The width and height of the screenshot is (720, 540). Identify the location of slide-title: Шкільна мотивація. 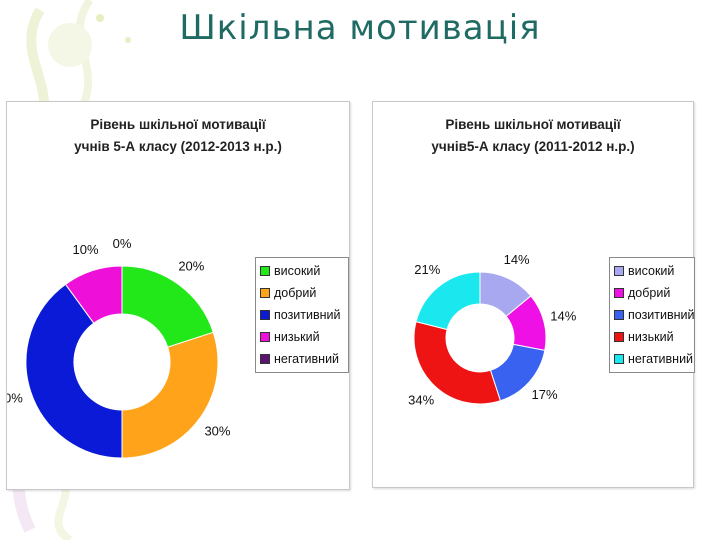
(360, 28).